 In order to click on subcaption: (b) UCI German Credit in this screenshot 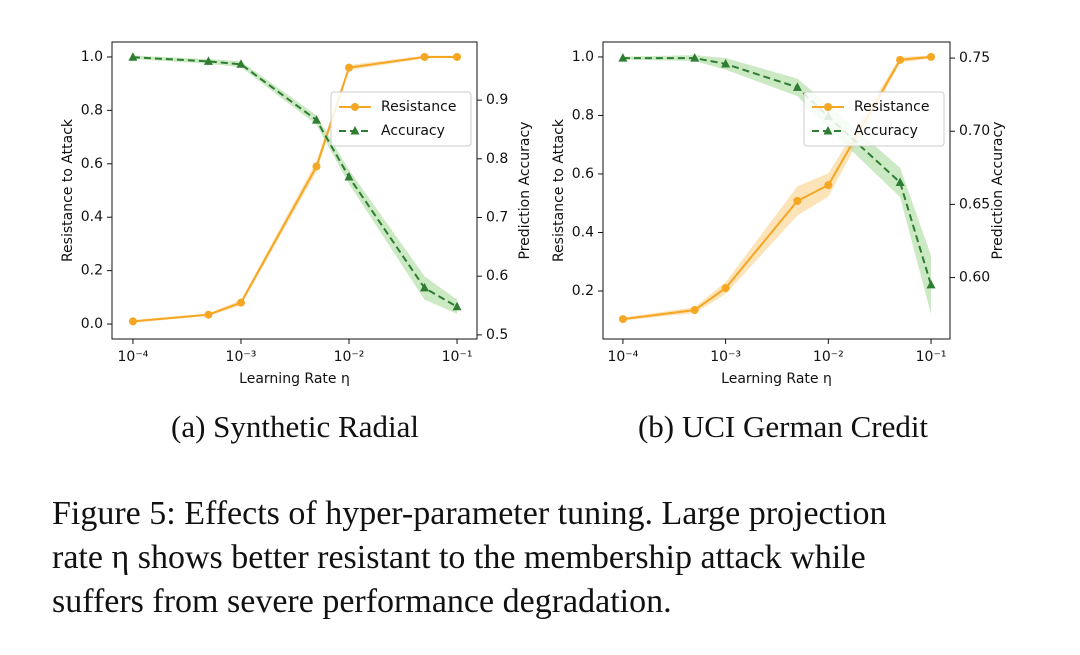, I will do `click(783, 426)`.